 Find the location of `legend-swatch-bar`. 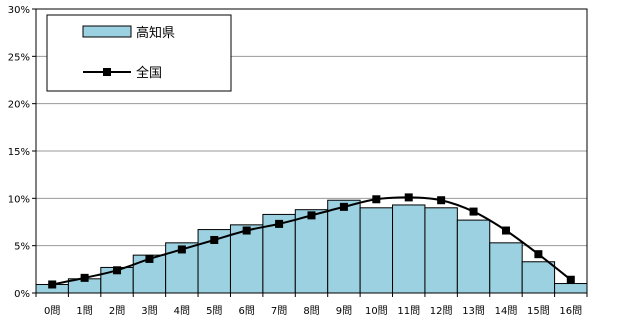

legend-swatch-bar is located at coordinates (107, 31).